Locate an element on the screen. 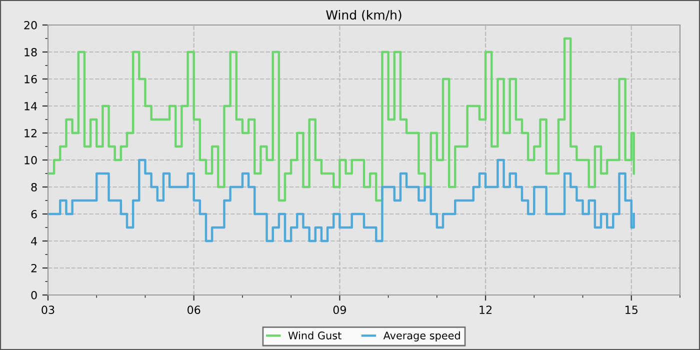 This screenshot has height=350, width=700. x-tick-label: 03 is located at coordinates (48, 310).